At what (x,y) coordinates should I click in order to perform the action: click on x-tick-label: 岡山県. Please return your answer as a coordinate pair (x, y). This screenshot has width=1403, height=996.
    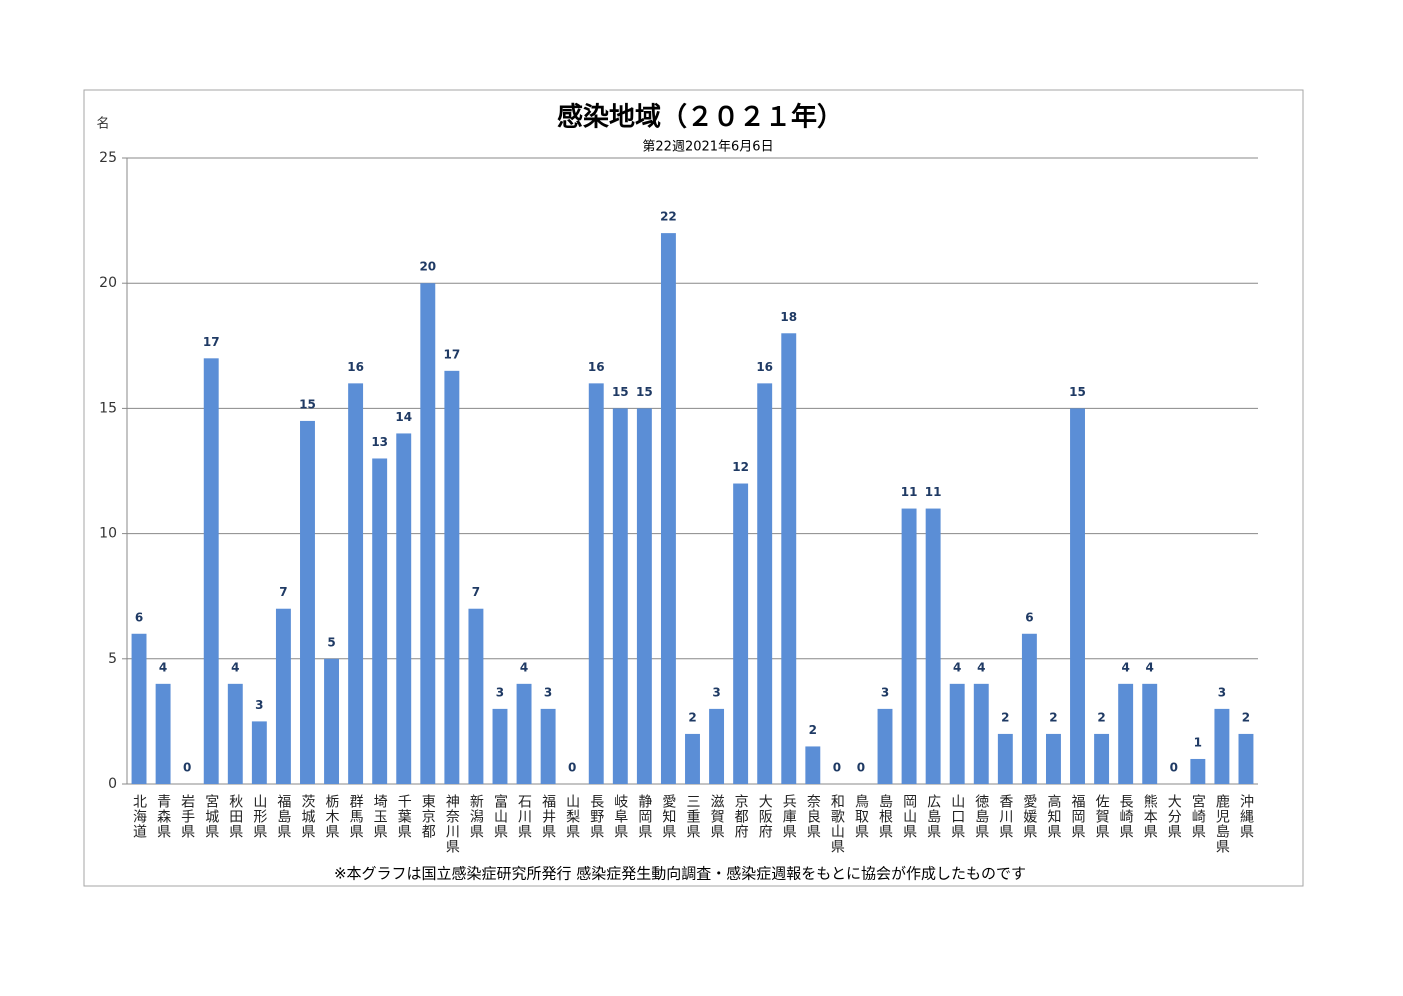
    Looking at the image, I should click on (909, 816).